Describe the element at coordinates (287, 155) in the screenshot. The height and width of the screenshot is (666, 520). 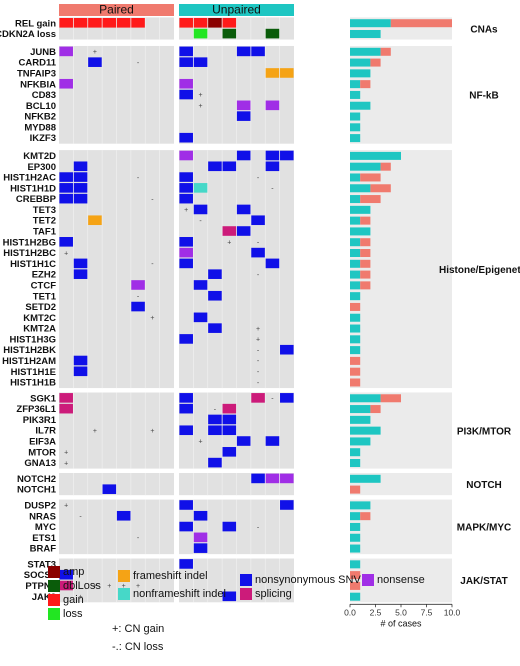
I see `cell-kmt2d-snv` at that location.